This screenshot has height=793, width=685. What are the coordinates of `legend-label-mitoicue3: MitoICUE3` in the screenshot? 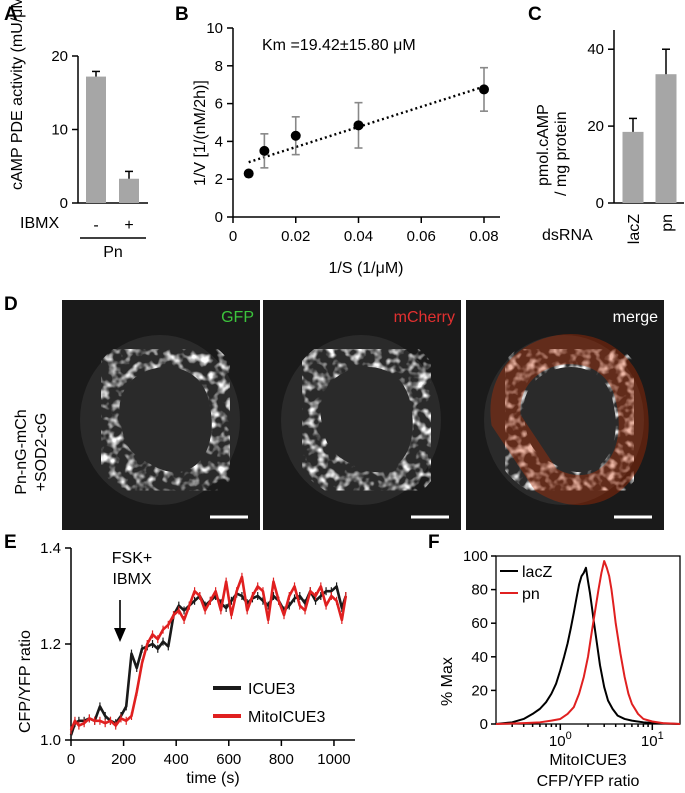 It's located at (286, 717).